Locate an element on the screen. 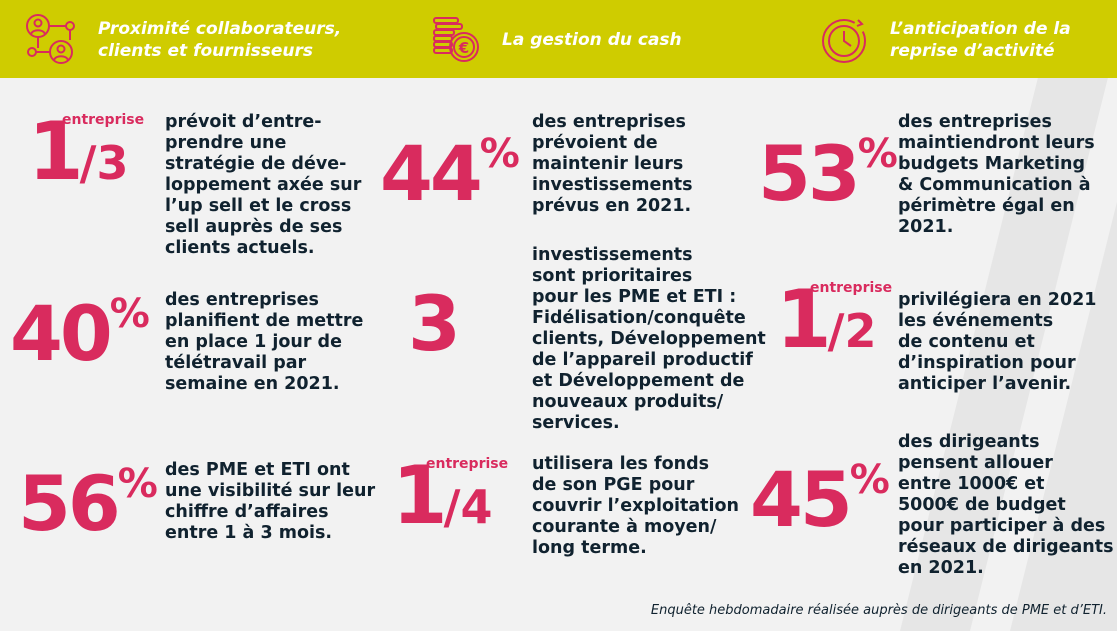 This screenshot has height=631, width=1117. euro-coins-icon: € is located at coordinates (456, 39).